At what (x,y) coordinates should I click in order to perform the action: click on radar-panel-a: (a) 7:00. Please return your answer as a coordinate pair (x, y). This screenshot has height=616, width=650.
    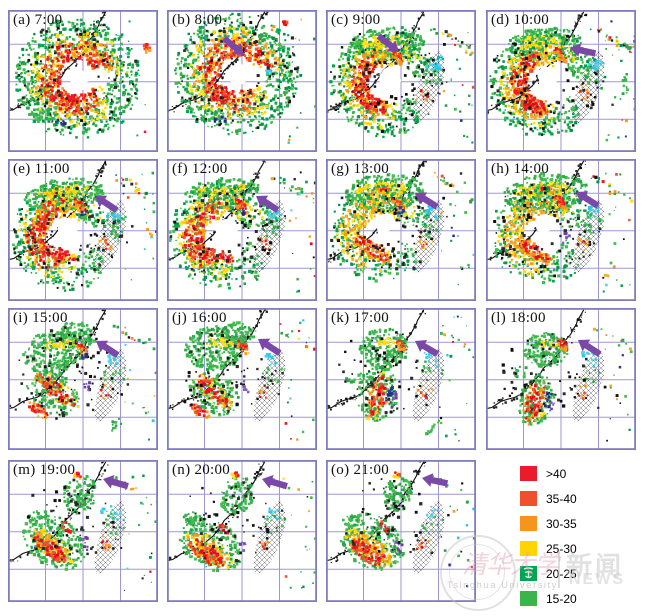
    Looking at the image, I should click on (83, 81).